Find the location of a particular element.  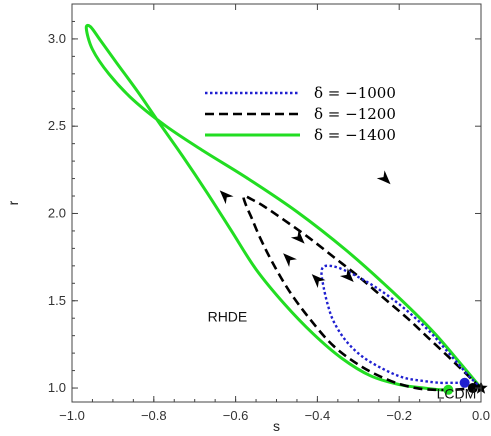

x-tick-label: −0.4 is located at coordinates (318, 415).